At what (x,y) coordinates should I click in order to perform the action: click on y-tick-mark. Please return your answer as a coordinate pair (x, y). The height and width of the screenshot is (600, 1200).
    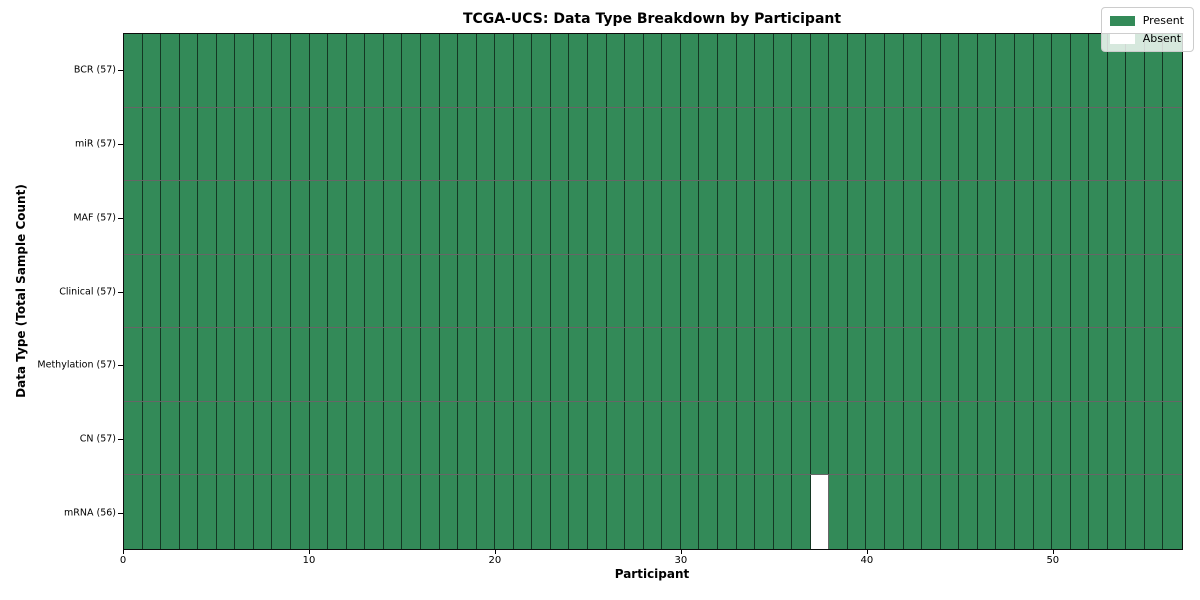
    Looking at the image, I should click on (120, 70).